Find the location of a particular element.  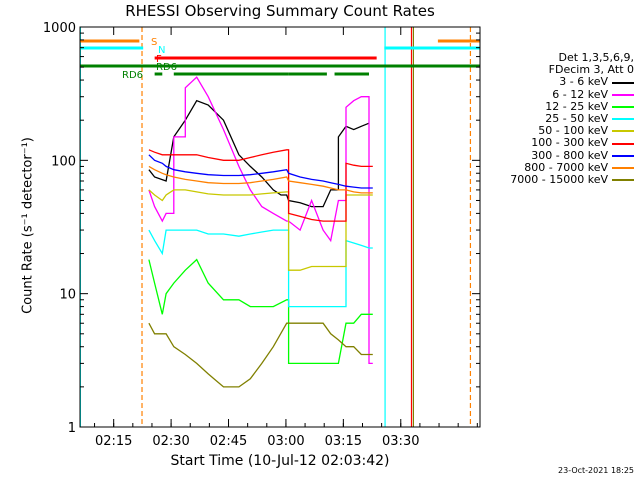

legend-item-2: 12 - 25 keV is located at coordinates (559, 106).